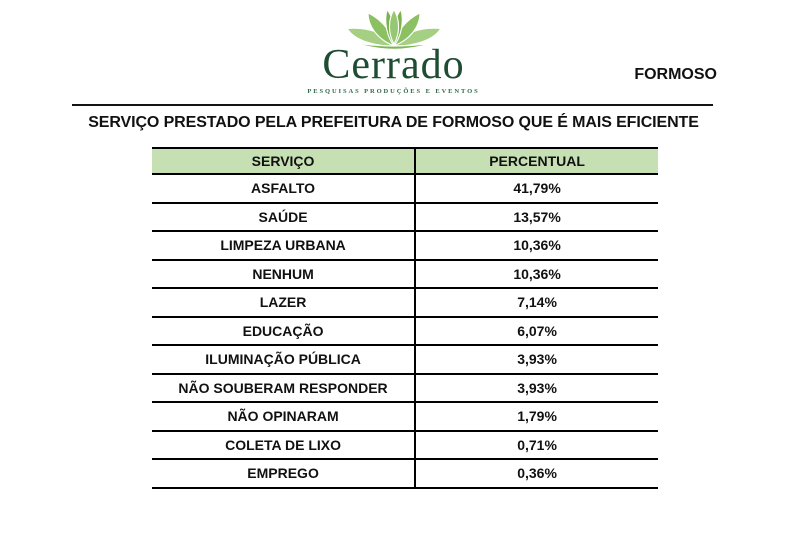 Image resolution: width=787 pixels, height=542 pixels. I want to click on service-cell: NÃO SOUBERAM RESPONDER, so click(284, 388).